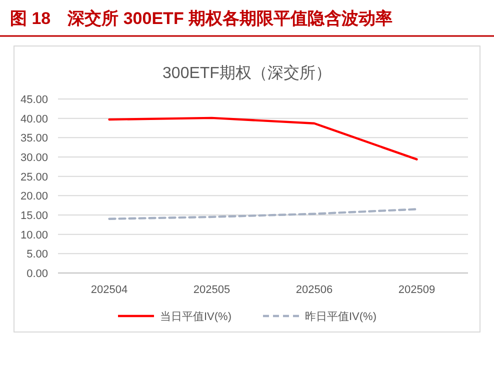 The height and width of the screenshot is (382, 494). I want to click on chart-subtitle: 300ETF期权（深交所）, so click(247, 73).